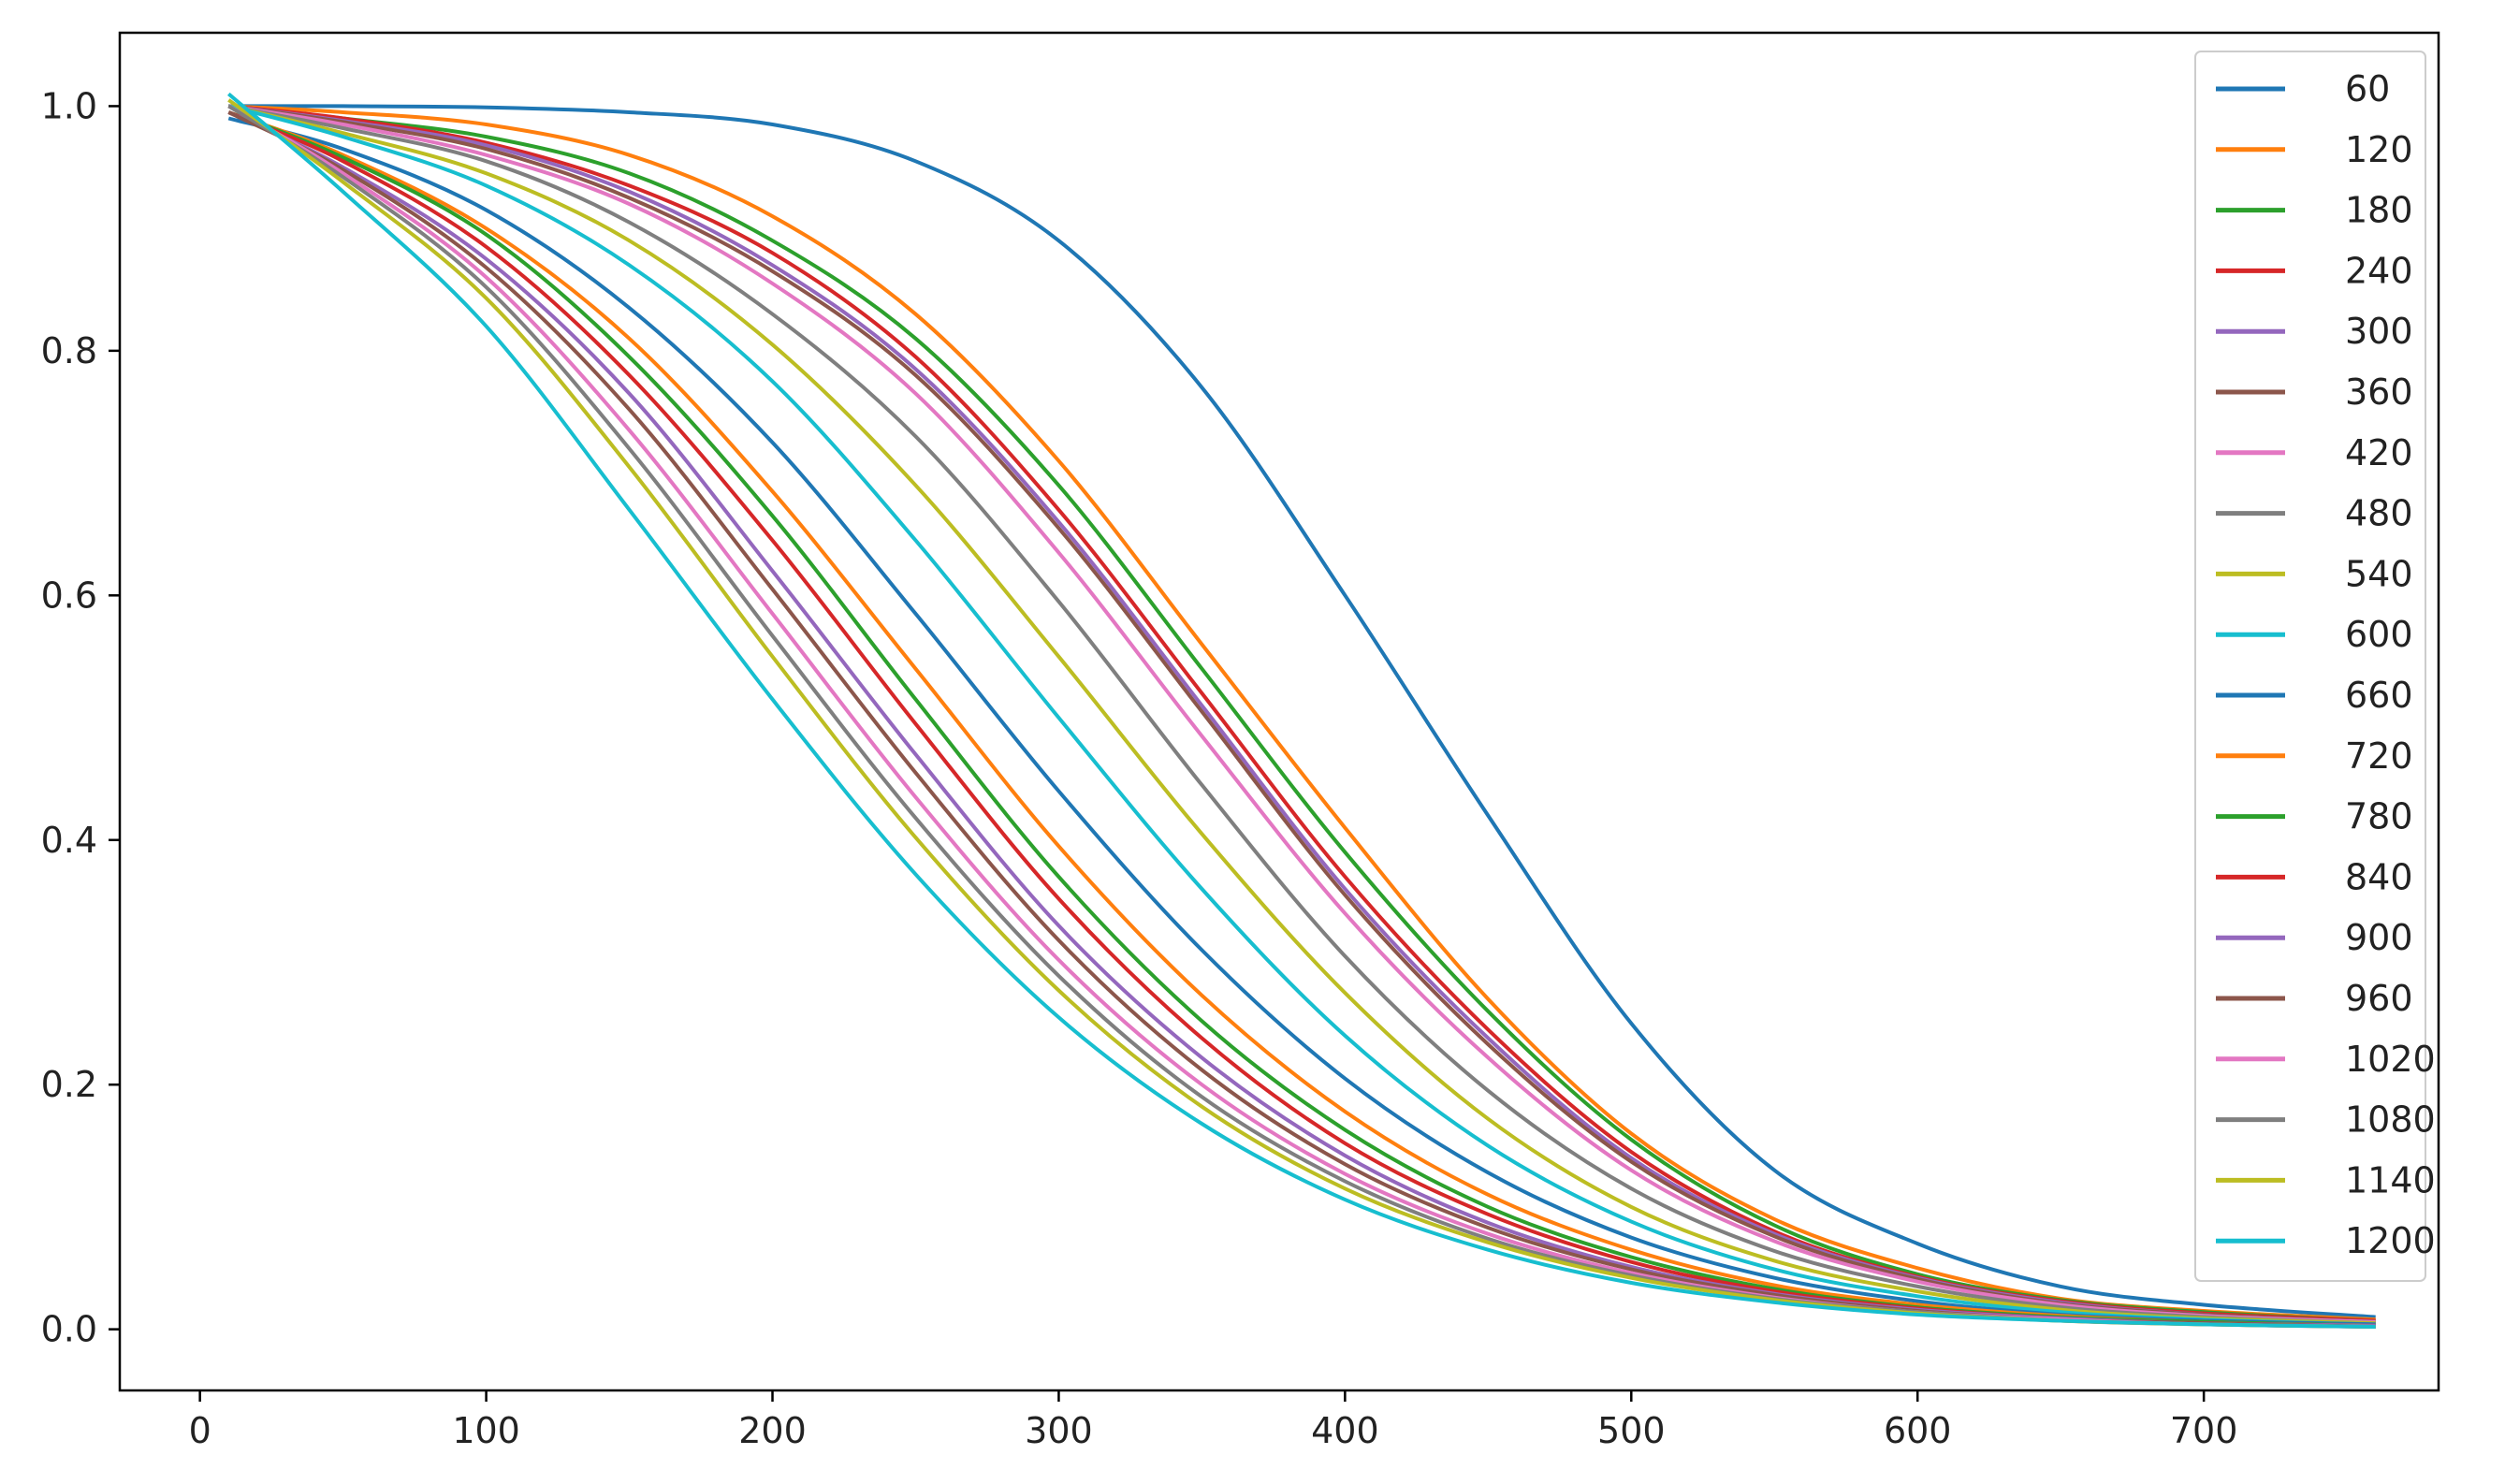 This screenshot has height=1484, width=2505. Describe the element at coordinates (2391, 1179) in the screenshot. I see `legend-label-1140: 1140` at that location.